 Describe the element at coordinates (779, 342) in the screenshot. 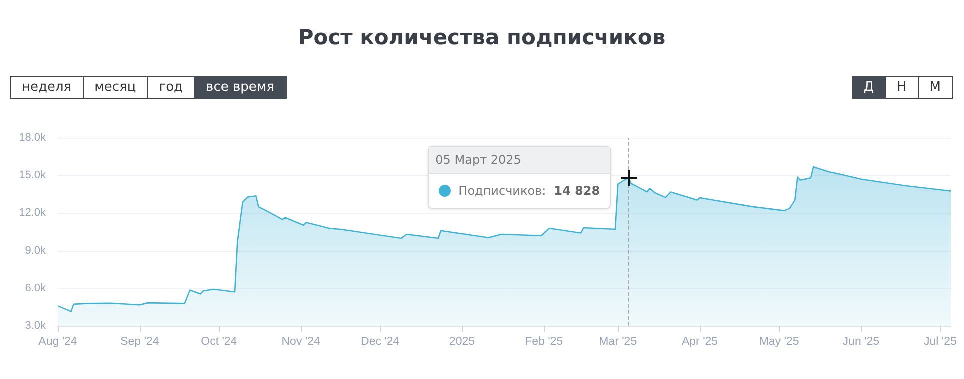

I see `x-tick-label: May '25` at that location.